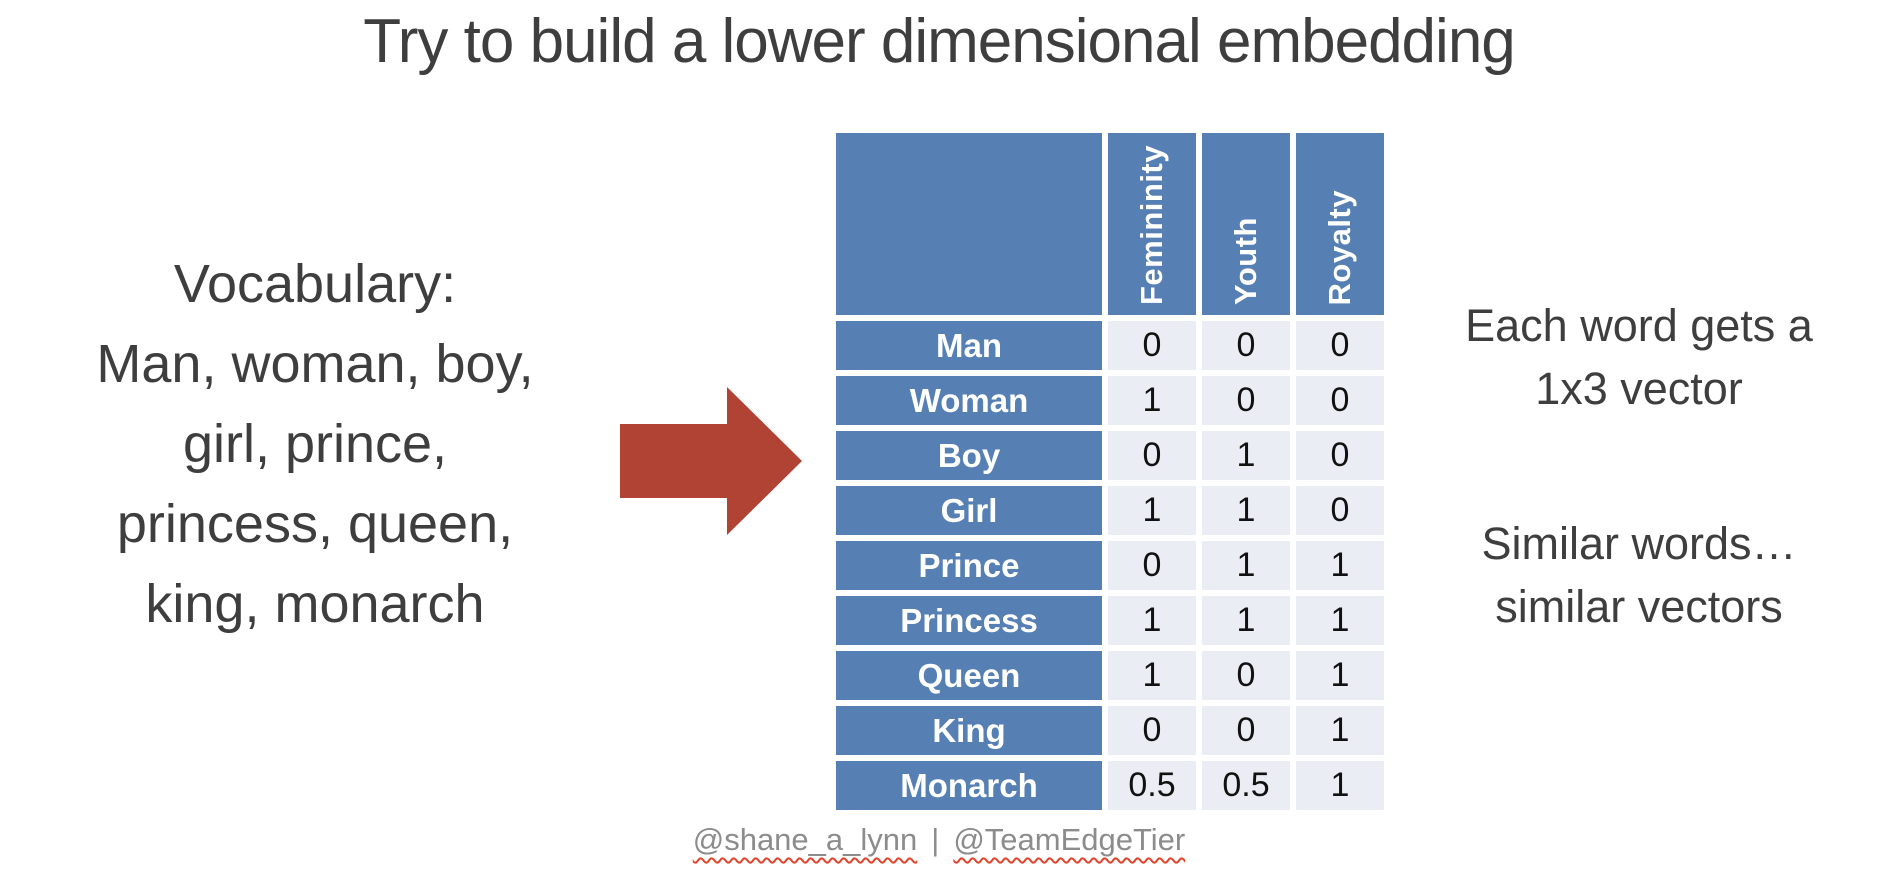  Describe the element at coordinates (969, 730) in the screenshot. I see `row-label-king: King` at that location.